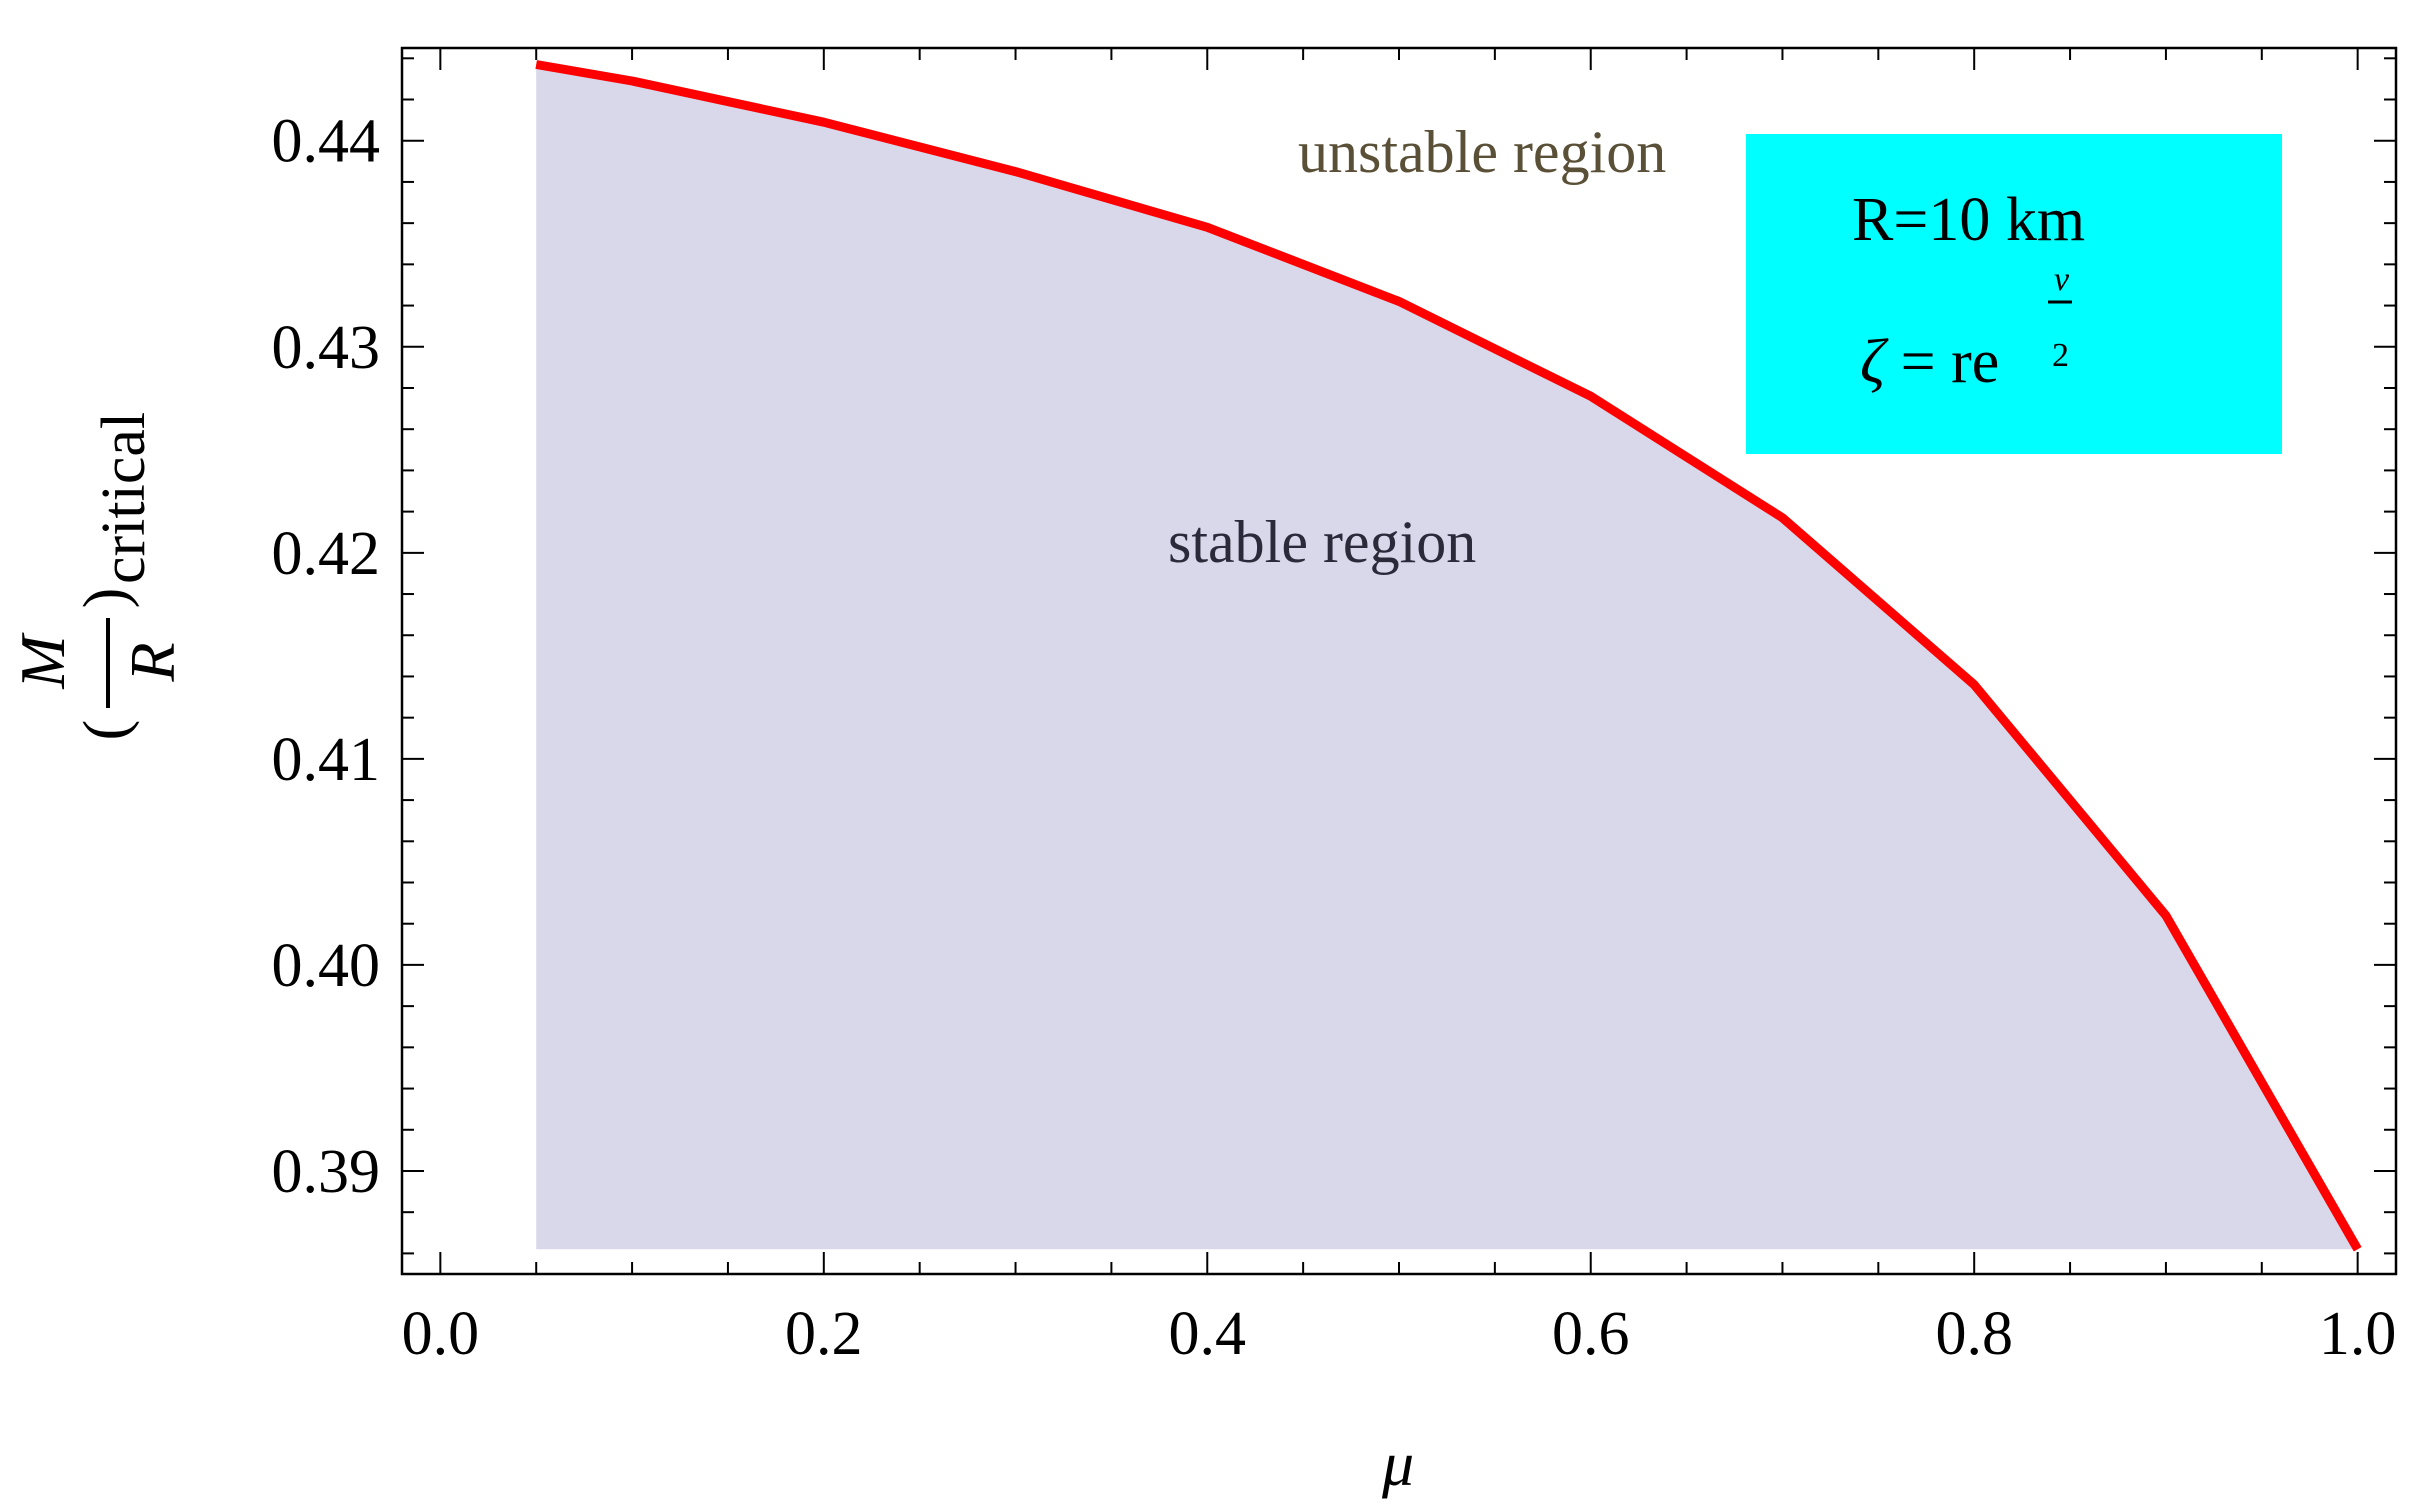 The width and height of the screenshot is (2424, 1508). What do you see at coordinates (106, 598) in the screenshot?
I see `y-axis-close-paren: )` at bounding box center [106, 598].